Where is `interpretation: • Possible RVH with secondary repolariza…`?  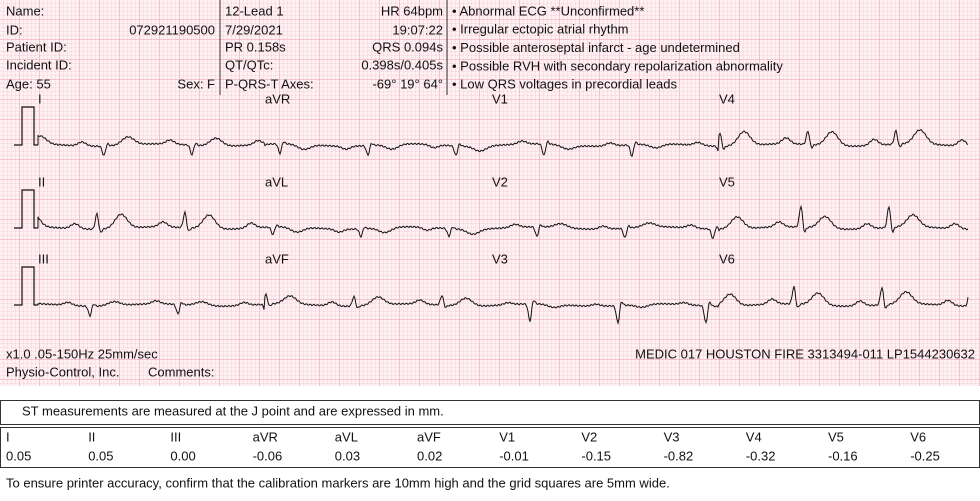
interpretation: • Possible RVH with secondary repolariza… is located at coordinates (617, 65).